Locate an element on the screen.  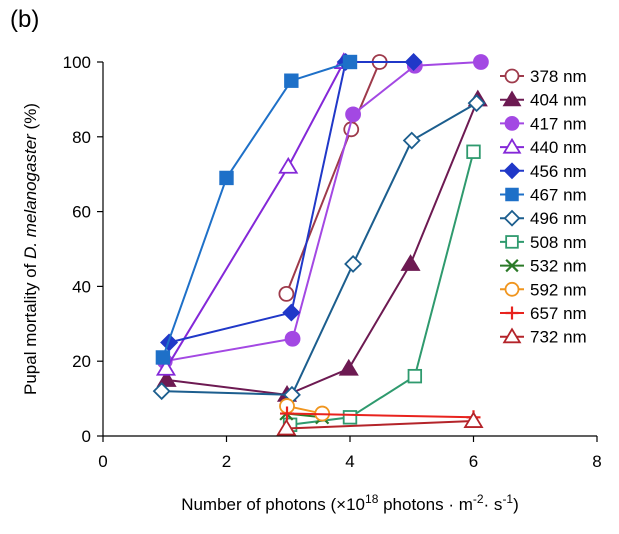
legend-label: 732 nm is located at coordinates (558, 337).